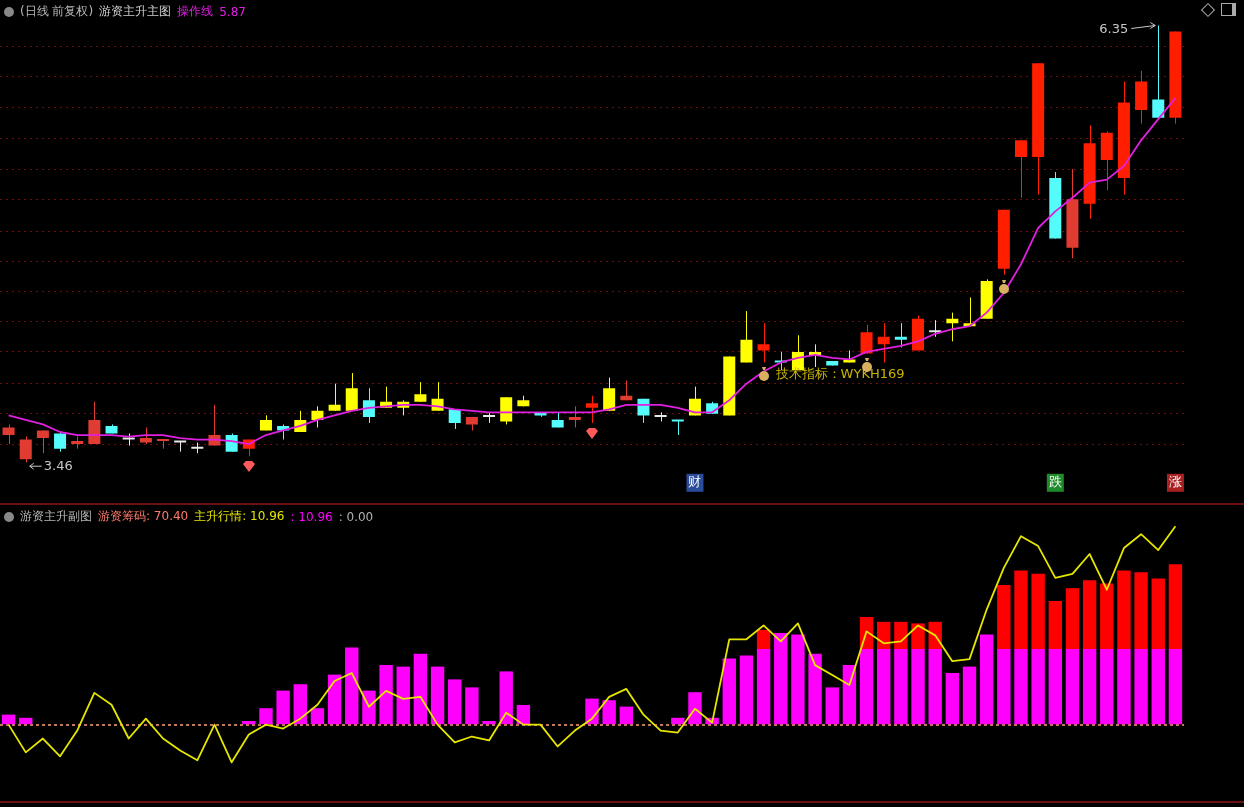  Describe the element at coordinates (195, 11) in the screenshot. I see `text: 操作线` at that location.